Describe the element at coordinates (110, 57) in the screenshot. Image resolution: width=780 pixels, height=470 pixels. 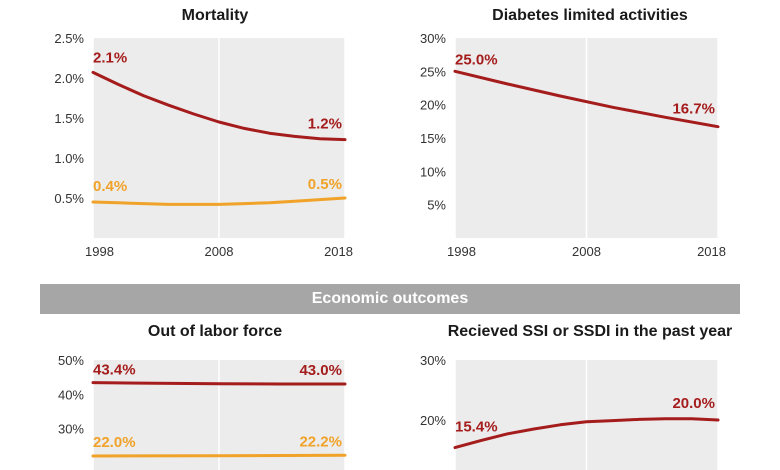
I see `data-label-start-0-0: 2.1%` at that location.